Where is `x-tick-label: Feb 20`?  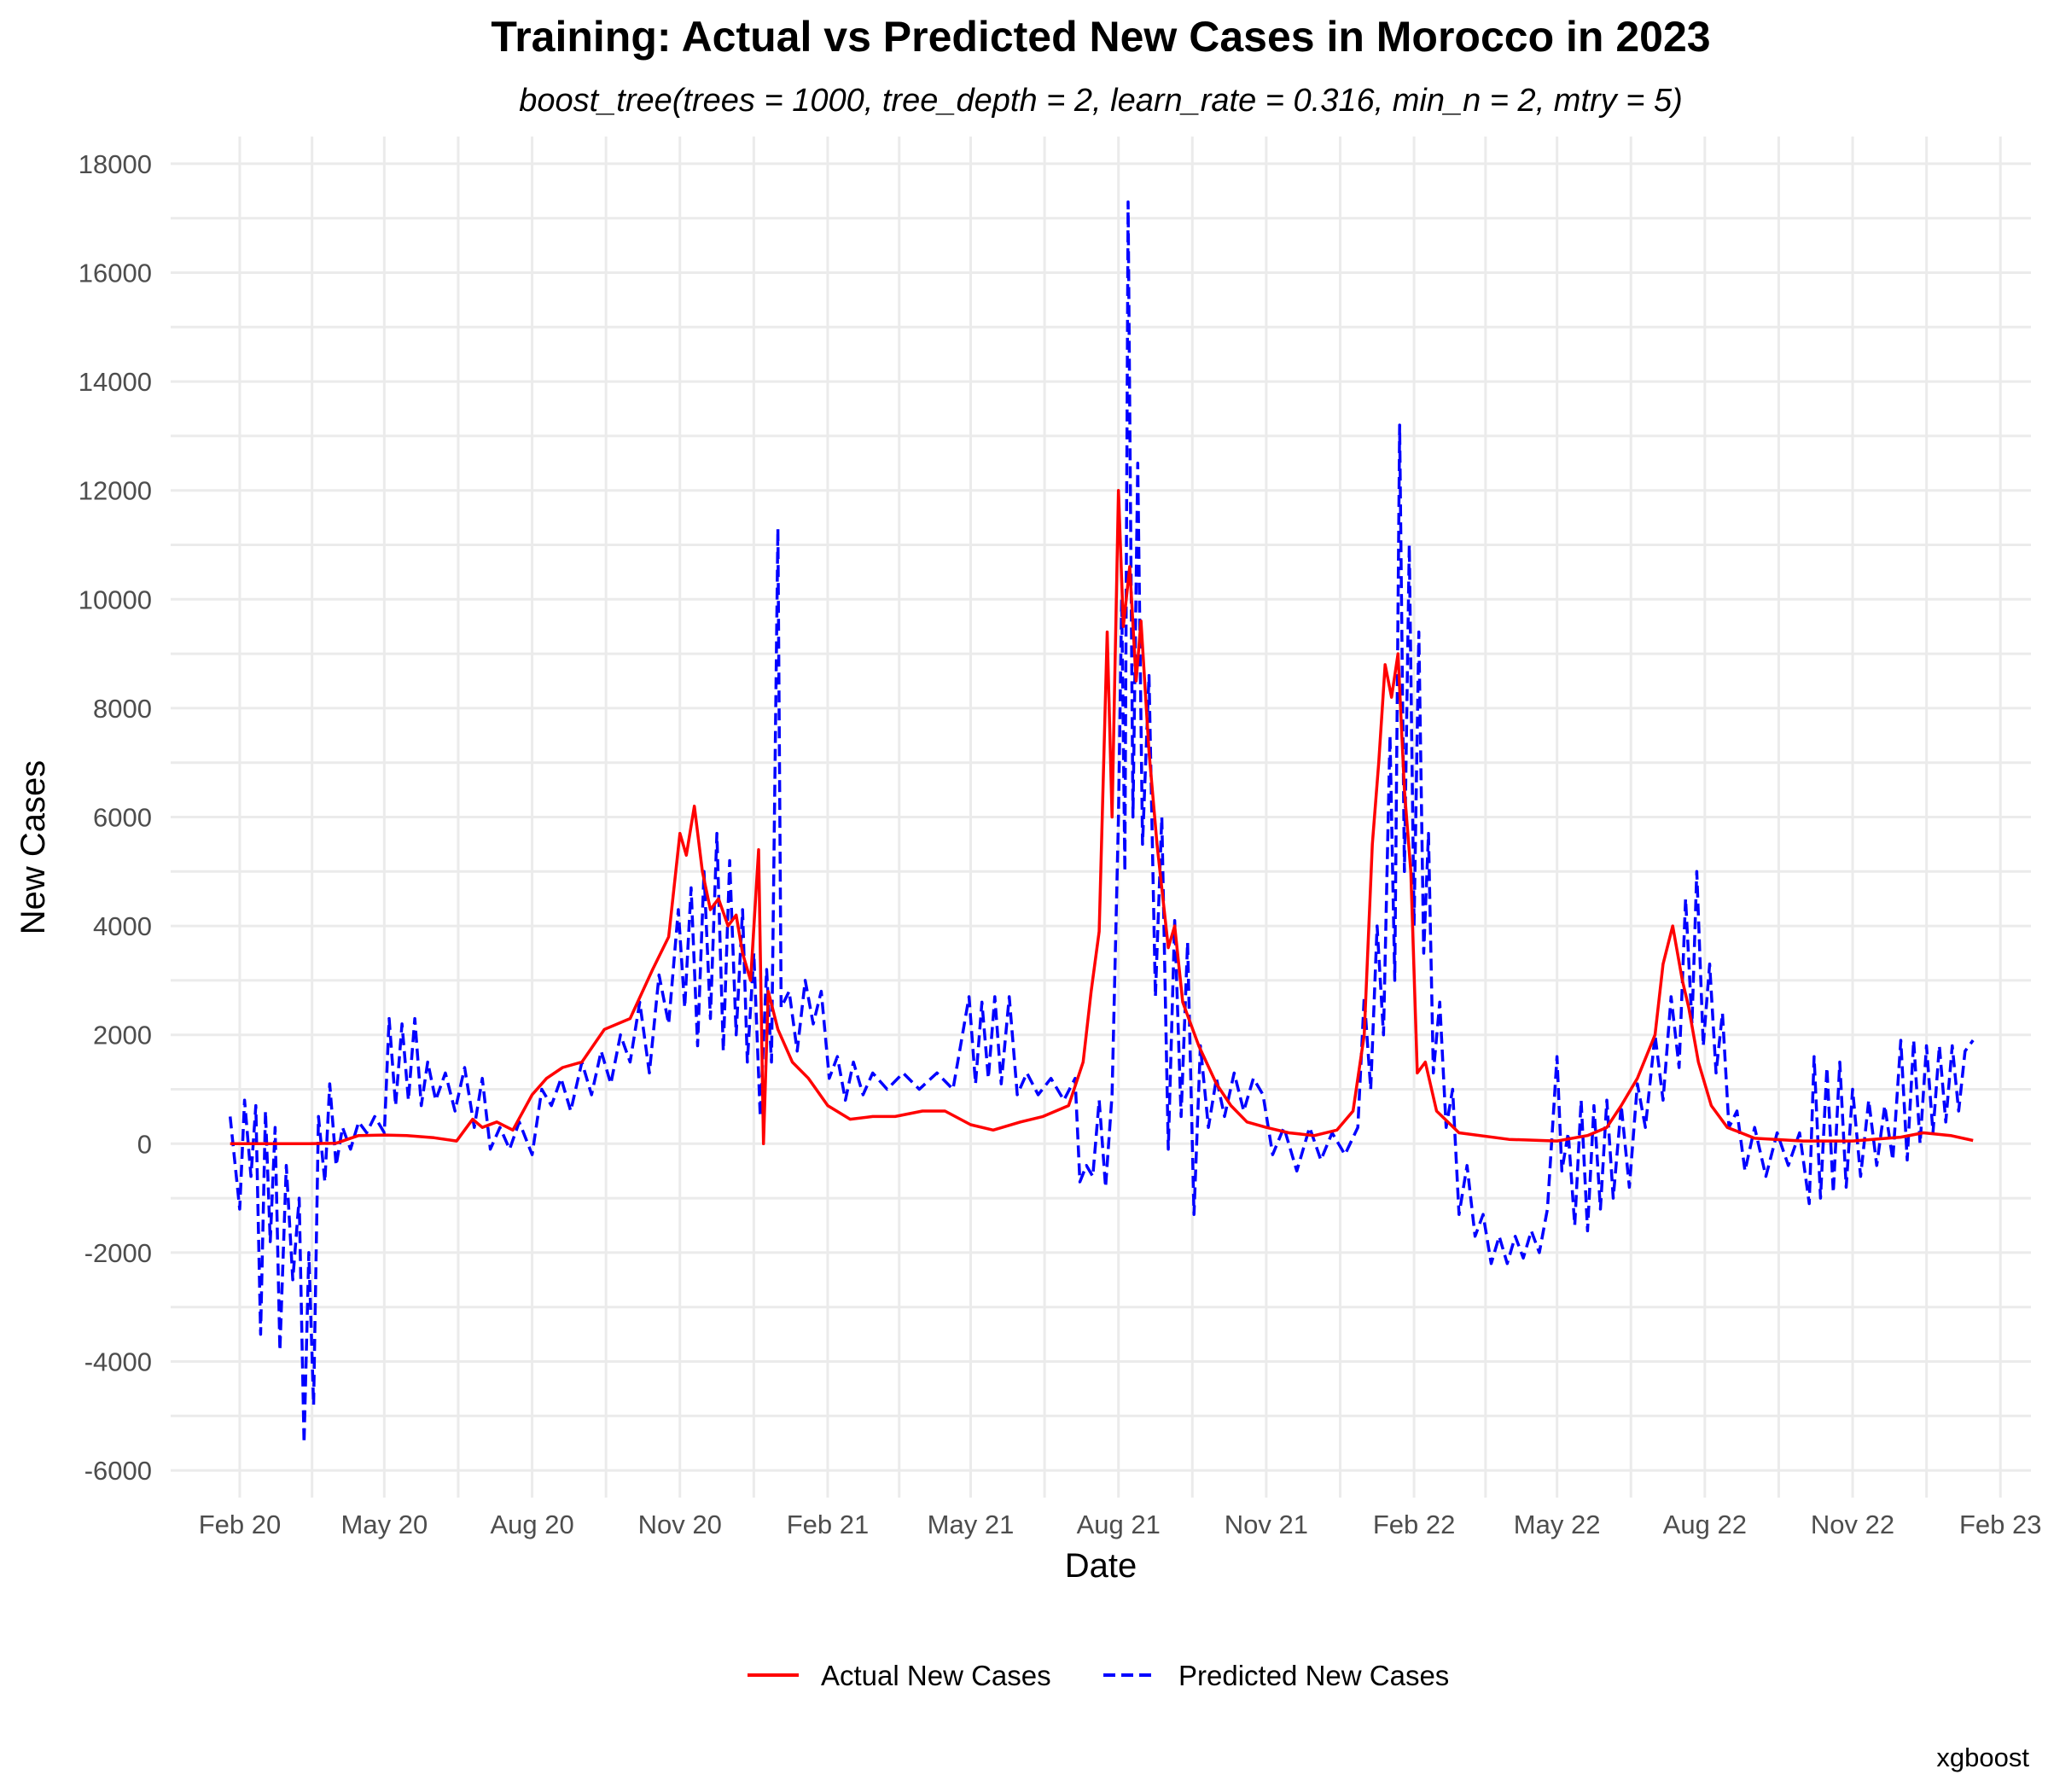 x-tick-label: Feb 20 is located at coordinates (241, 1524).